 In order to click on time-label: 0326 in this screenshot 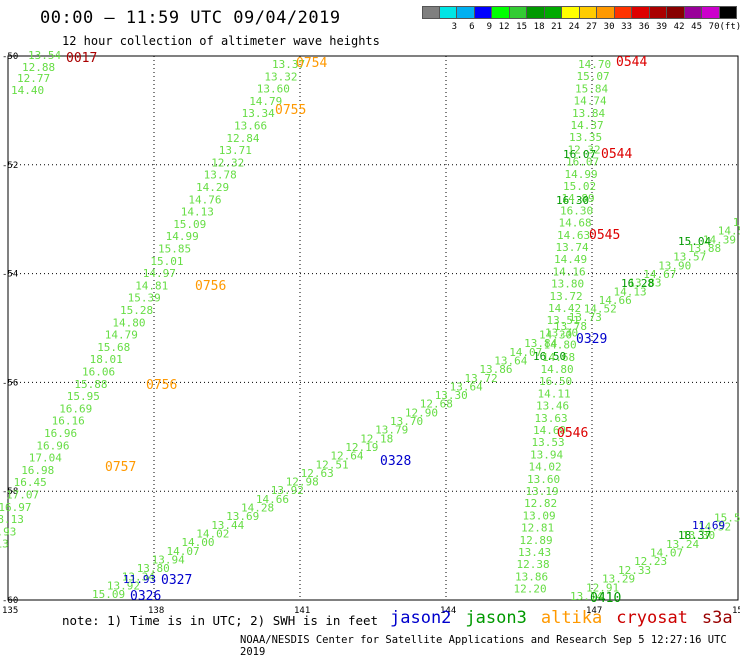, I will do `click(145, 596)`.